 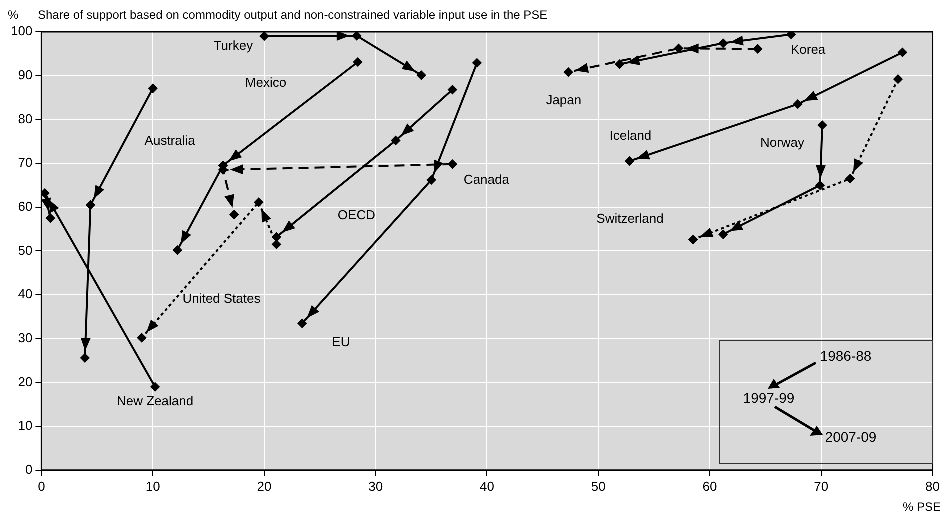 I want to click on series-label: OECD, so click(x=357, y=214).